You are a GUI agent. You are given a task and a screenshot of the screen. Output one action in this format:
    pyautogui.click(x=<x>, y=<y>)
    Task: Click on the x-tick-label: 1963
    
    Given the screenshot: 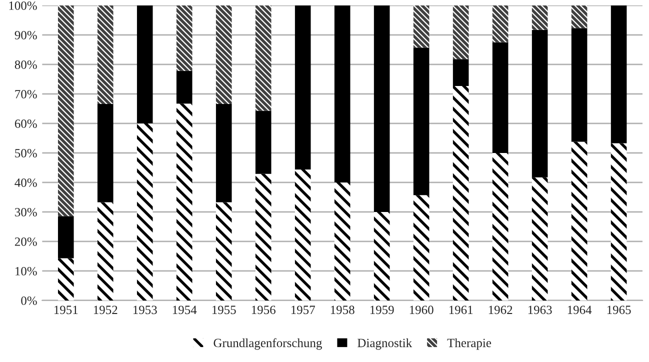 What is the action you would take?
    pyautogui.click(x=540, y=310)
    